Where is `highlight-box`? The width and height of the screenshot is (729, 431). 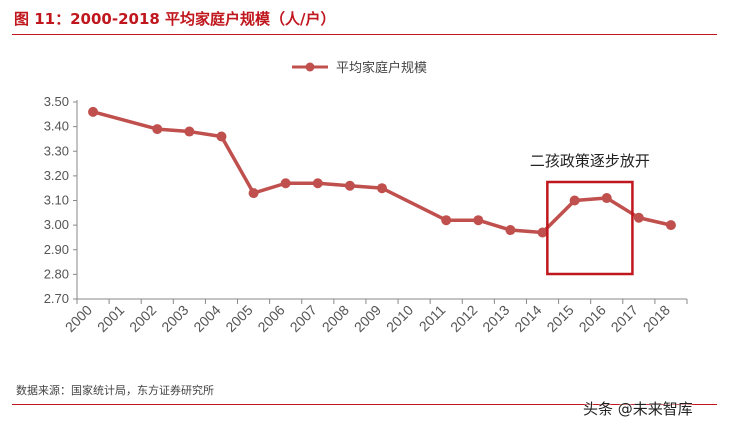 highlight-box is located at coordinates (590, 228).